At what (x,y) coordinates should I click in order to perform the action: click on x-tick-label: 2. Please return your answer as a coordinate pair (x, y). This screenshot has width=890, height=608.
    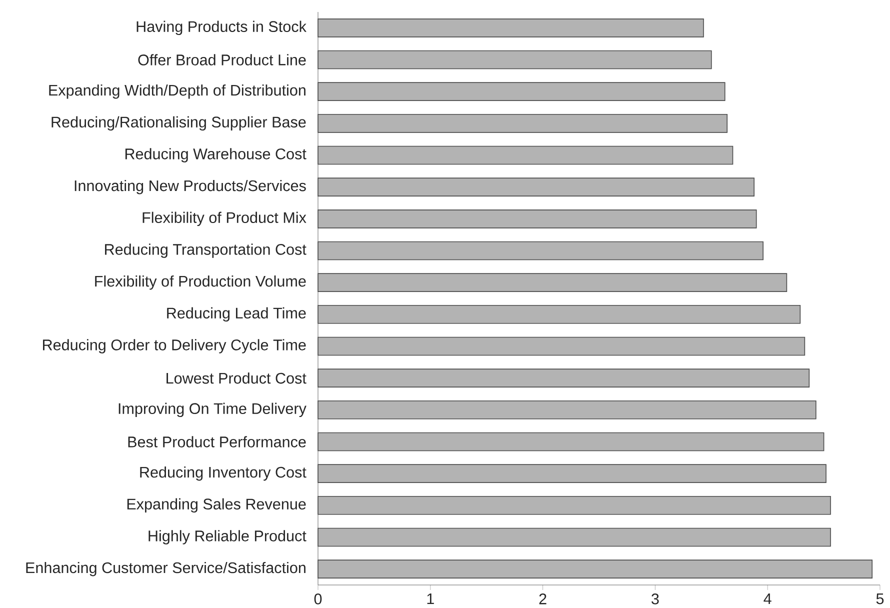
    Looking at the image, I should click on (542, 599).